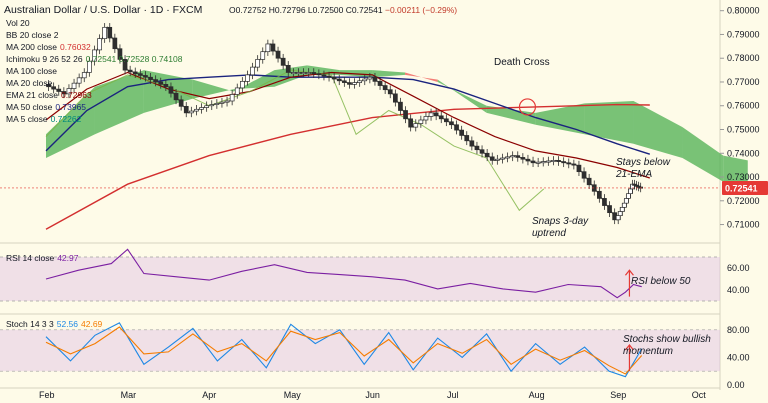 The width and height of the screenshot is (768, 403). I want to click on stoch-legend: Stoch 14 3 3 52.56 42.69, so click(55, 324).